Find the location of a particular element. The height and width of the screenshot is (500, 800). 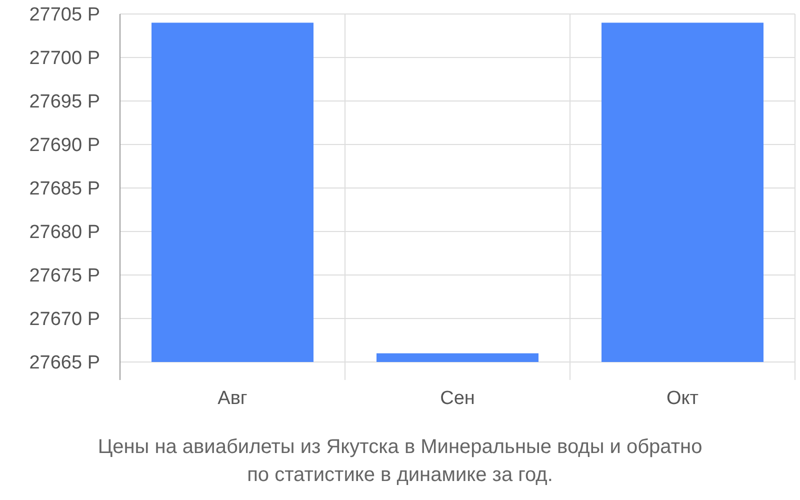

x-tick-label: Окт is located at coordinates (682, 398).